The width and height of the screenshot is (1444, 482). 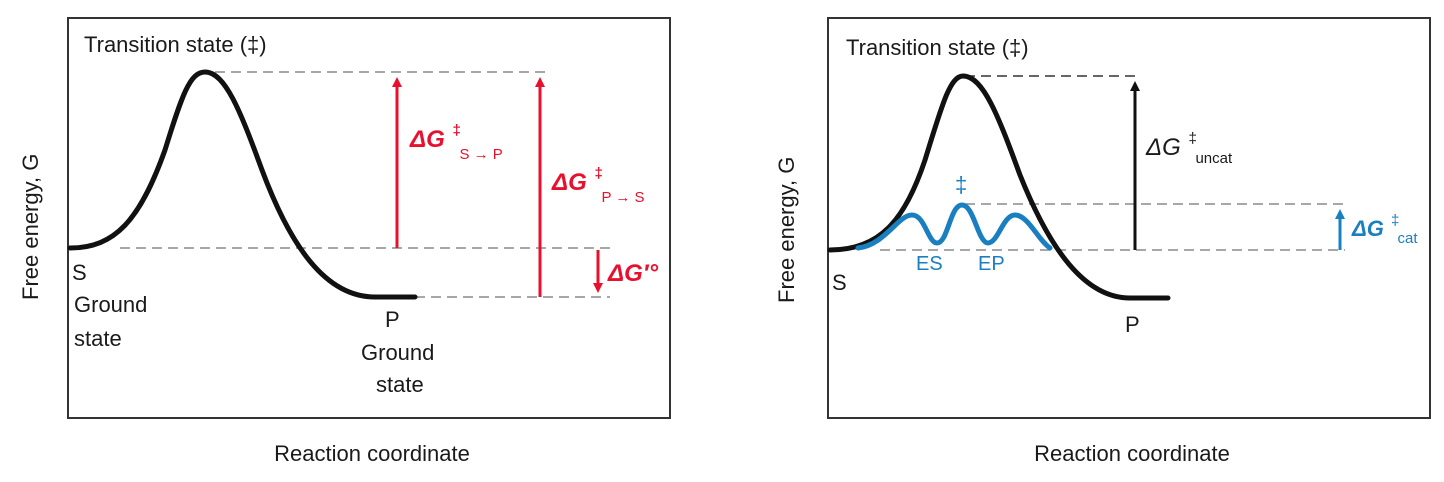 I want to click on left-energy-curve, so click(x=242, y=184).